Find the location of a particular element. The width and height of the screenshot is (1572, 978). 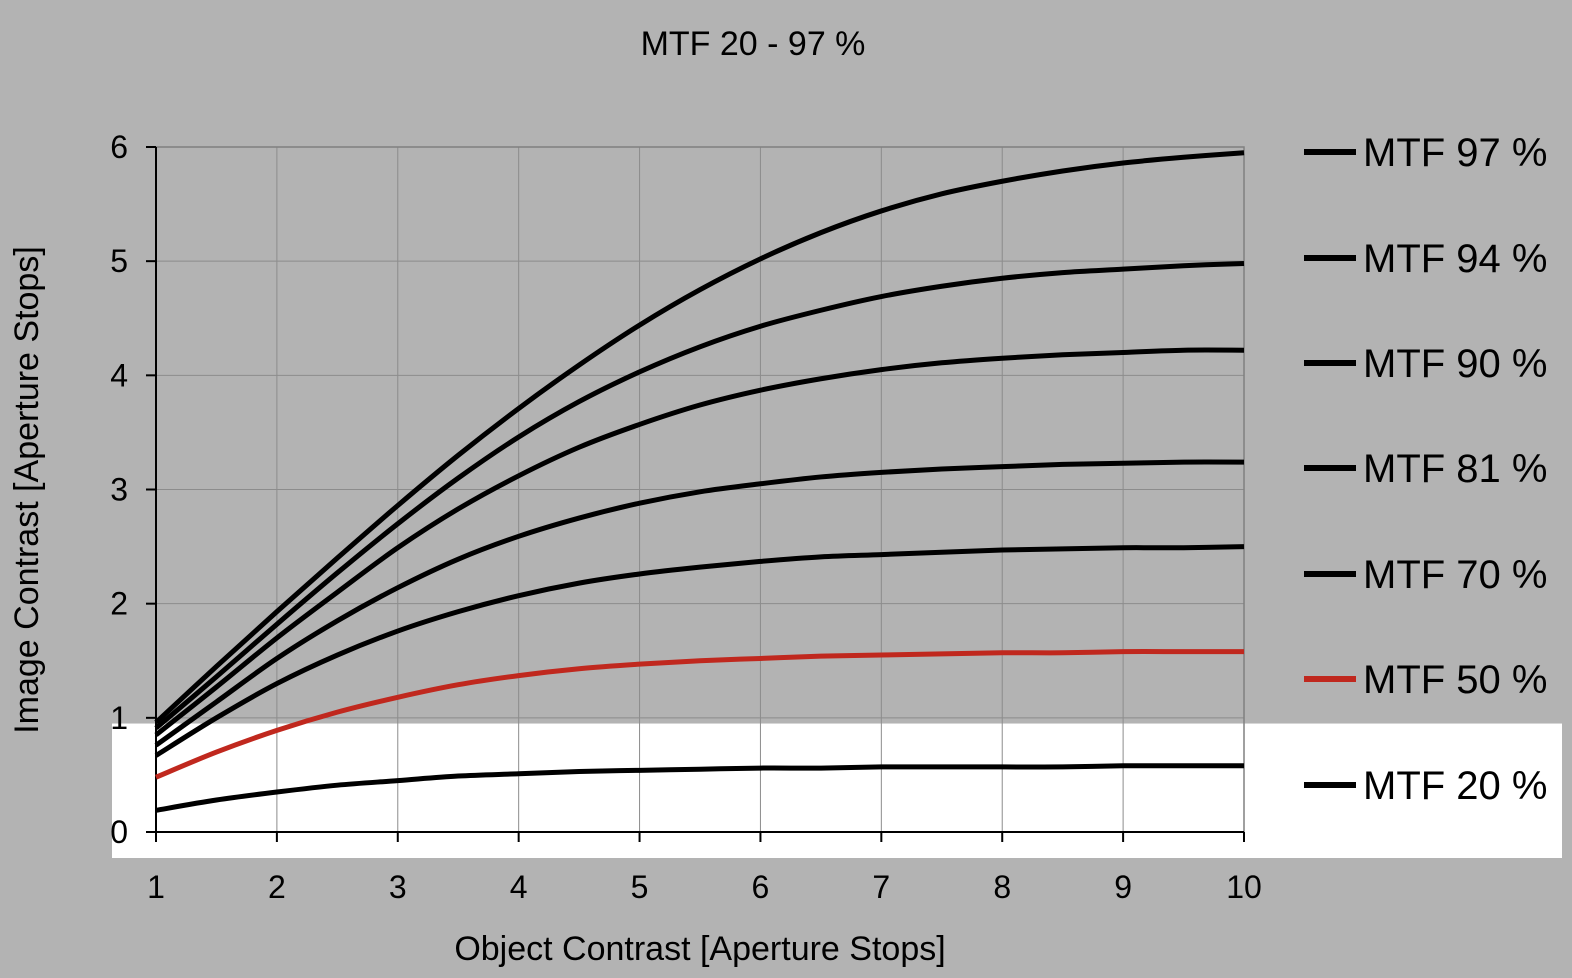

legend-label-mtf-50: MTF 50 % is located at coordinates (1455, 680).